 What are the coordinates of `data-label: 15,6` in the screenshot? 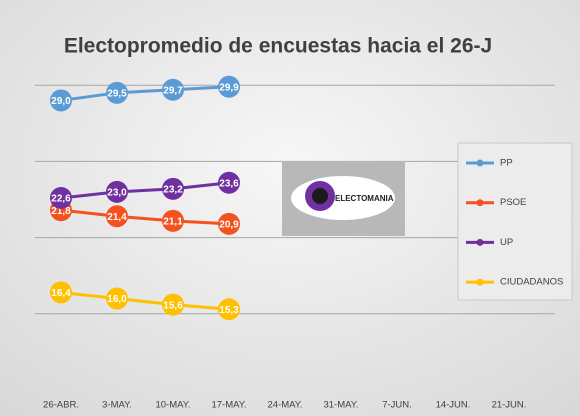 It's located at (173, 305).